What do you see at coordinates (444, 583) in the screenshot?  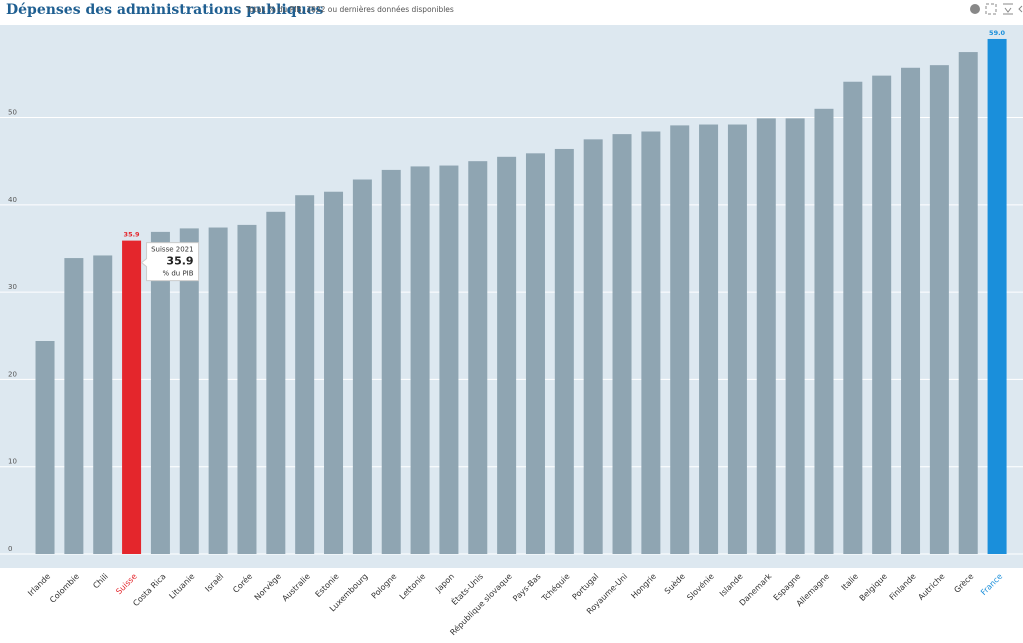 I see `x-tick-label: Japon` at bounding box center [444, 583].